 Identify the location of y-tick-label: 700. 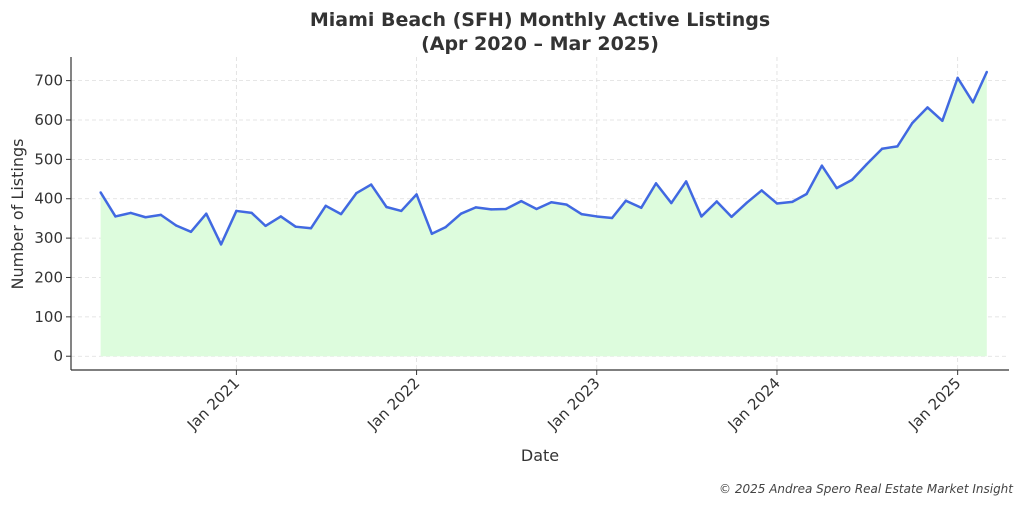
(48, 81).